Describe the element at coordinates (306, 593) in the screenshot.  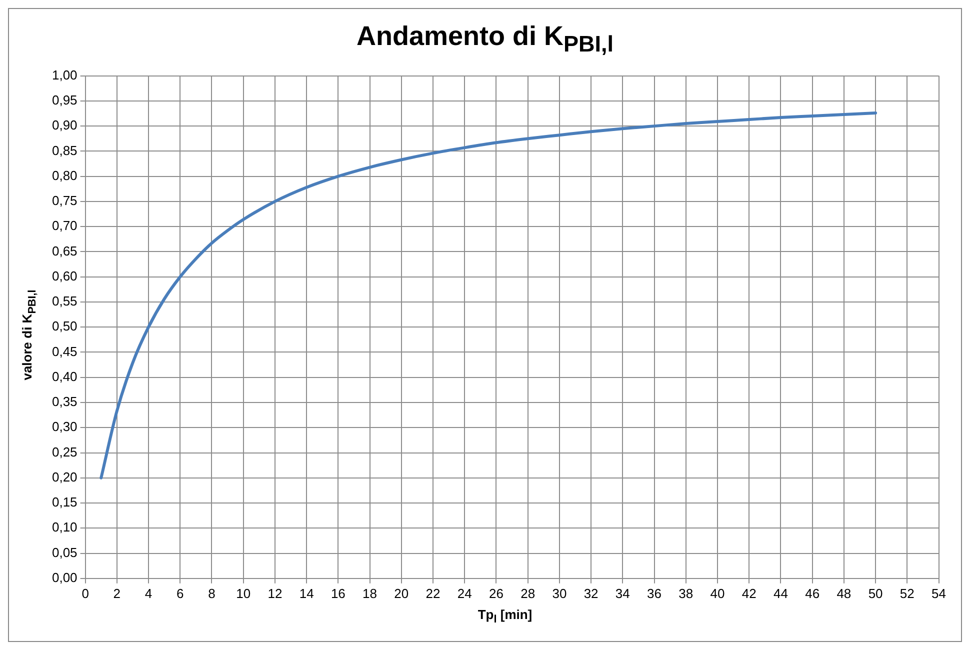
I see `x-tick-label: 14` at that location.